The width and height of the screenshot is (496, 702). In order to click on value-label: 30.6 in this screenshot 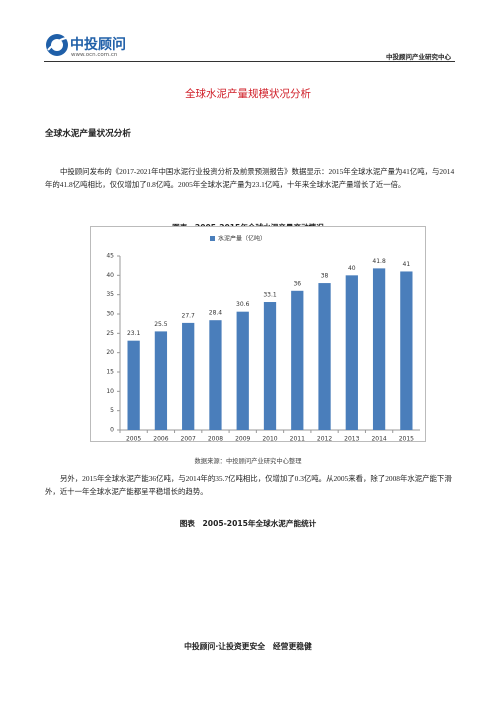, I will do `click(243, 304)`.